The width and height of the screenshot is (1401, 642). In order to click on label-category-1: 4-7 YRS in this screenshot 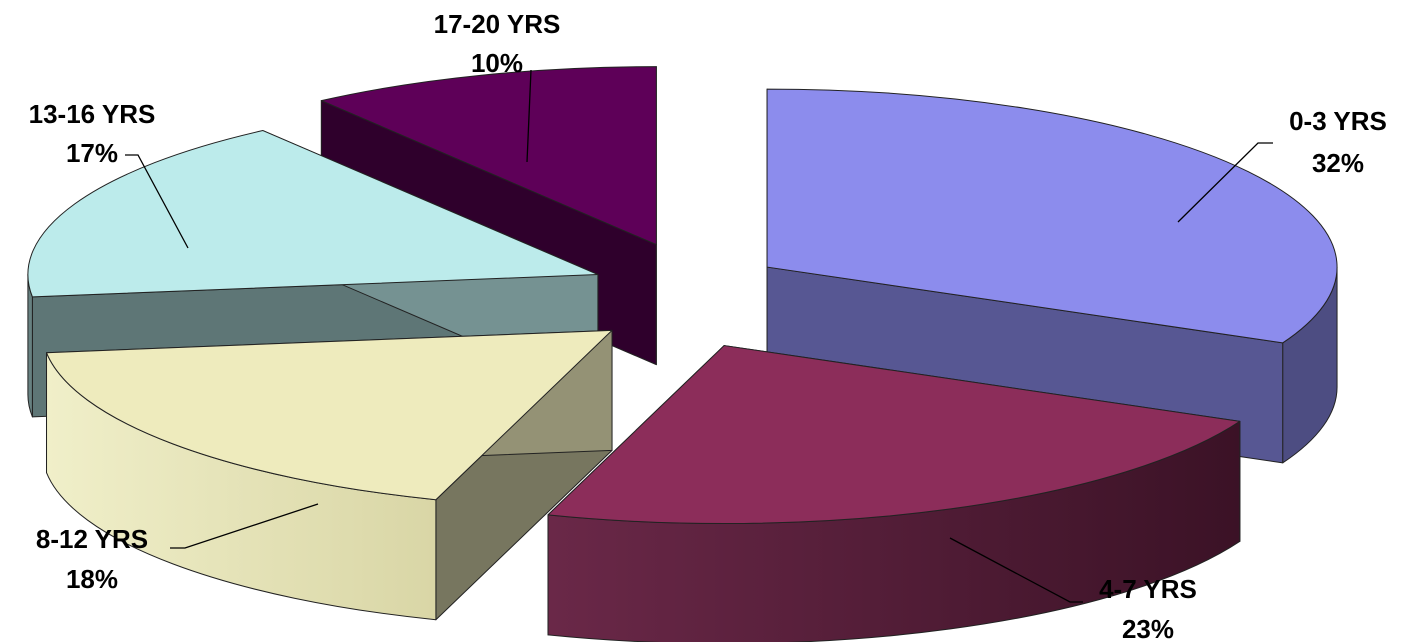, I will do `click(1148, 589)`.